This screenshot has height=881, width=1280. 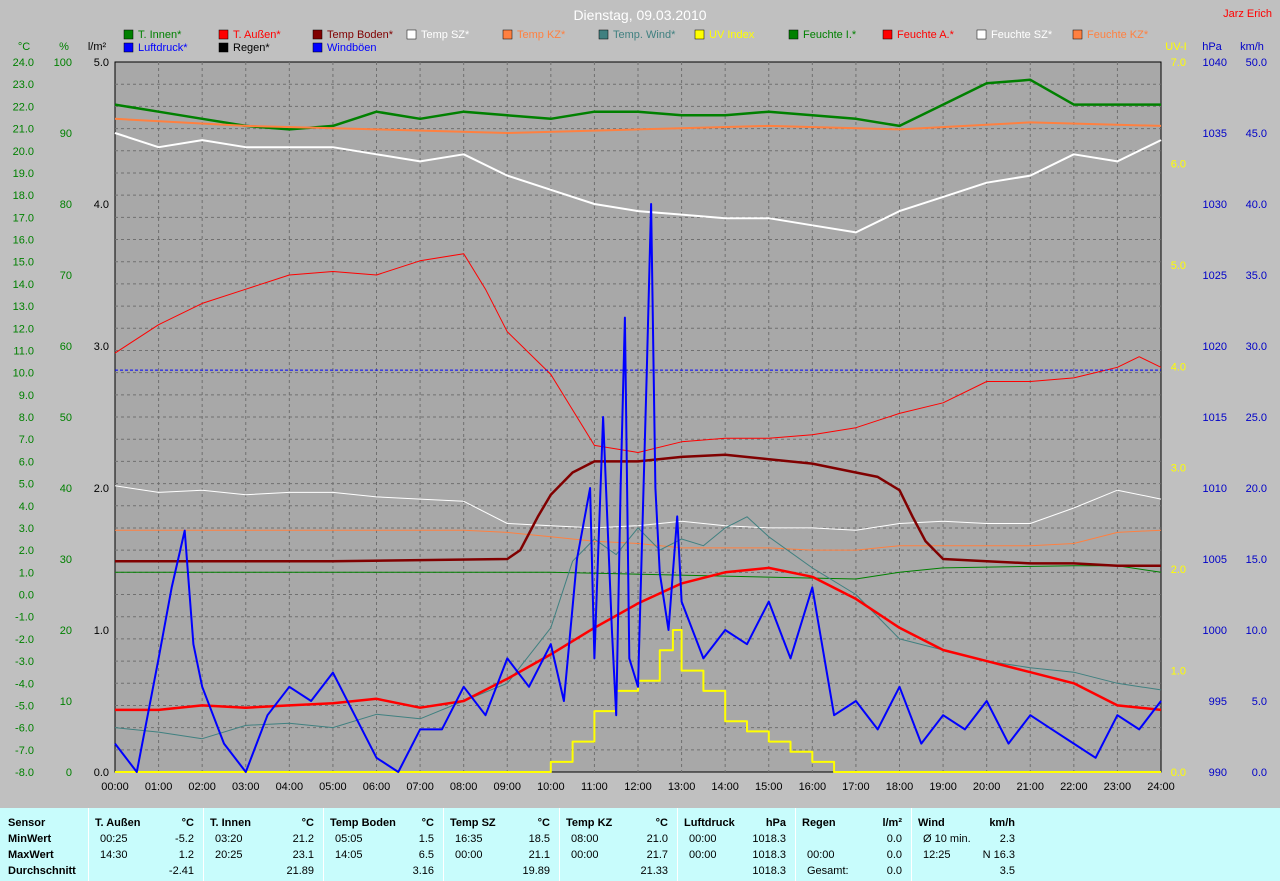 What do you see at coordinates (1161, 787) in the screenshot?
I see `time-tick-label: 24:00` at bounding box center [1161, 787].